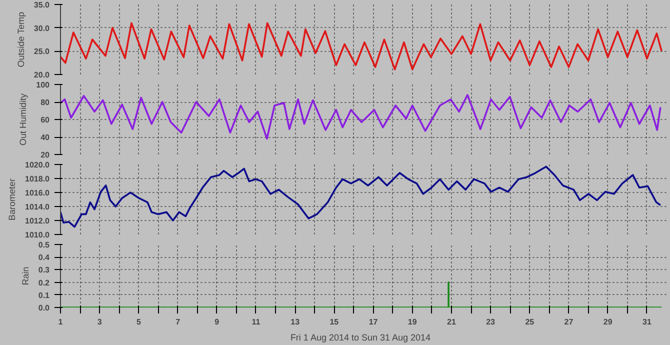 Image resolution: width=670 pixels, height=345 pixels. Describe the element at coordinates (45, 102) in the screenshot. I see `y-tick-label: 80` at that location.